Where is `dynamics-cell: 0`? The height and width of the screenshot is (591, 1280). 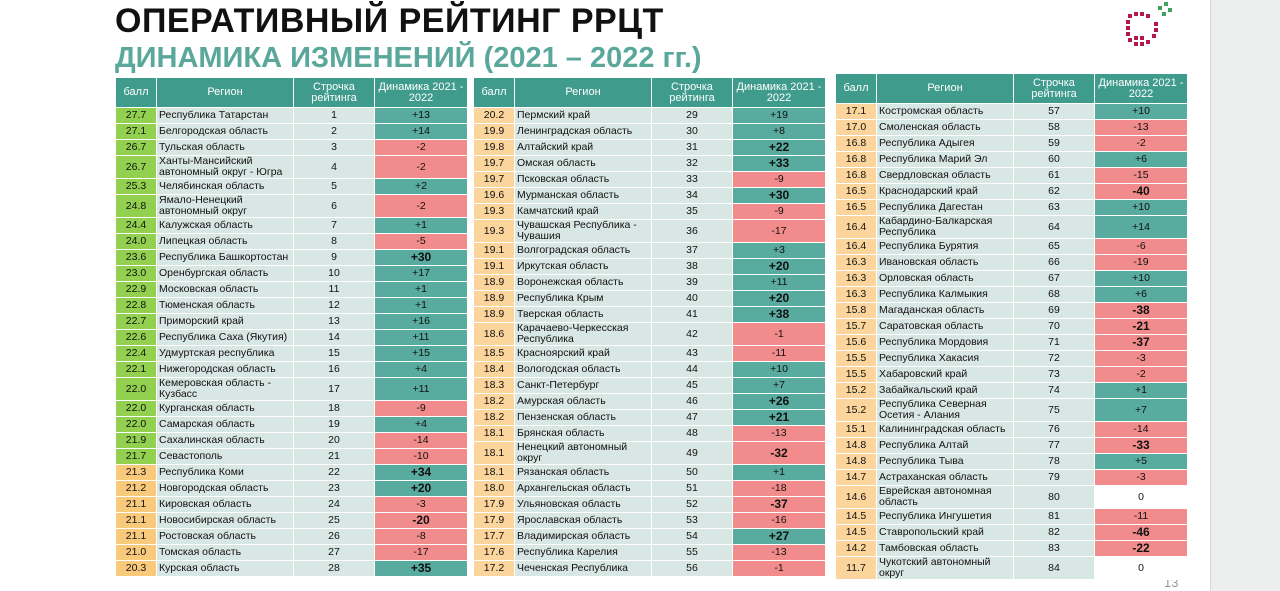
dynamics-cell: 0 is located at coordinates (1141, 497).